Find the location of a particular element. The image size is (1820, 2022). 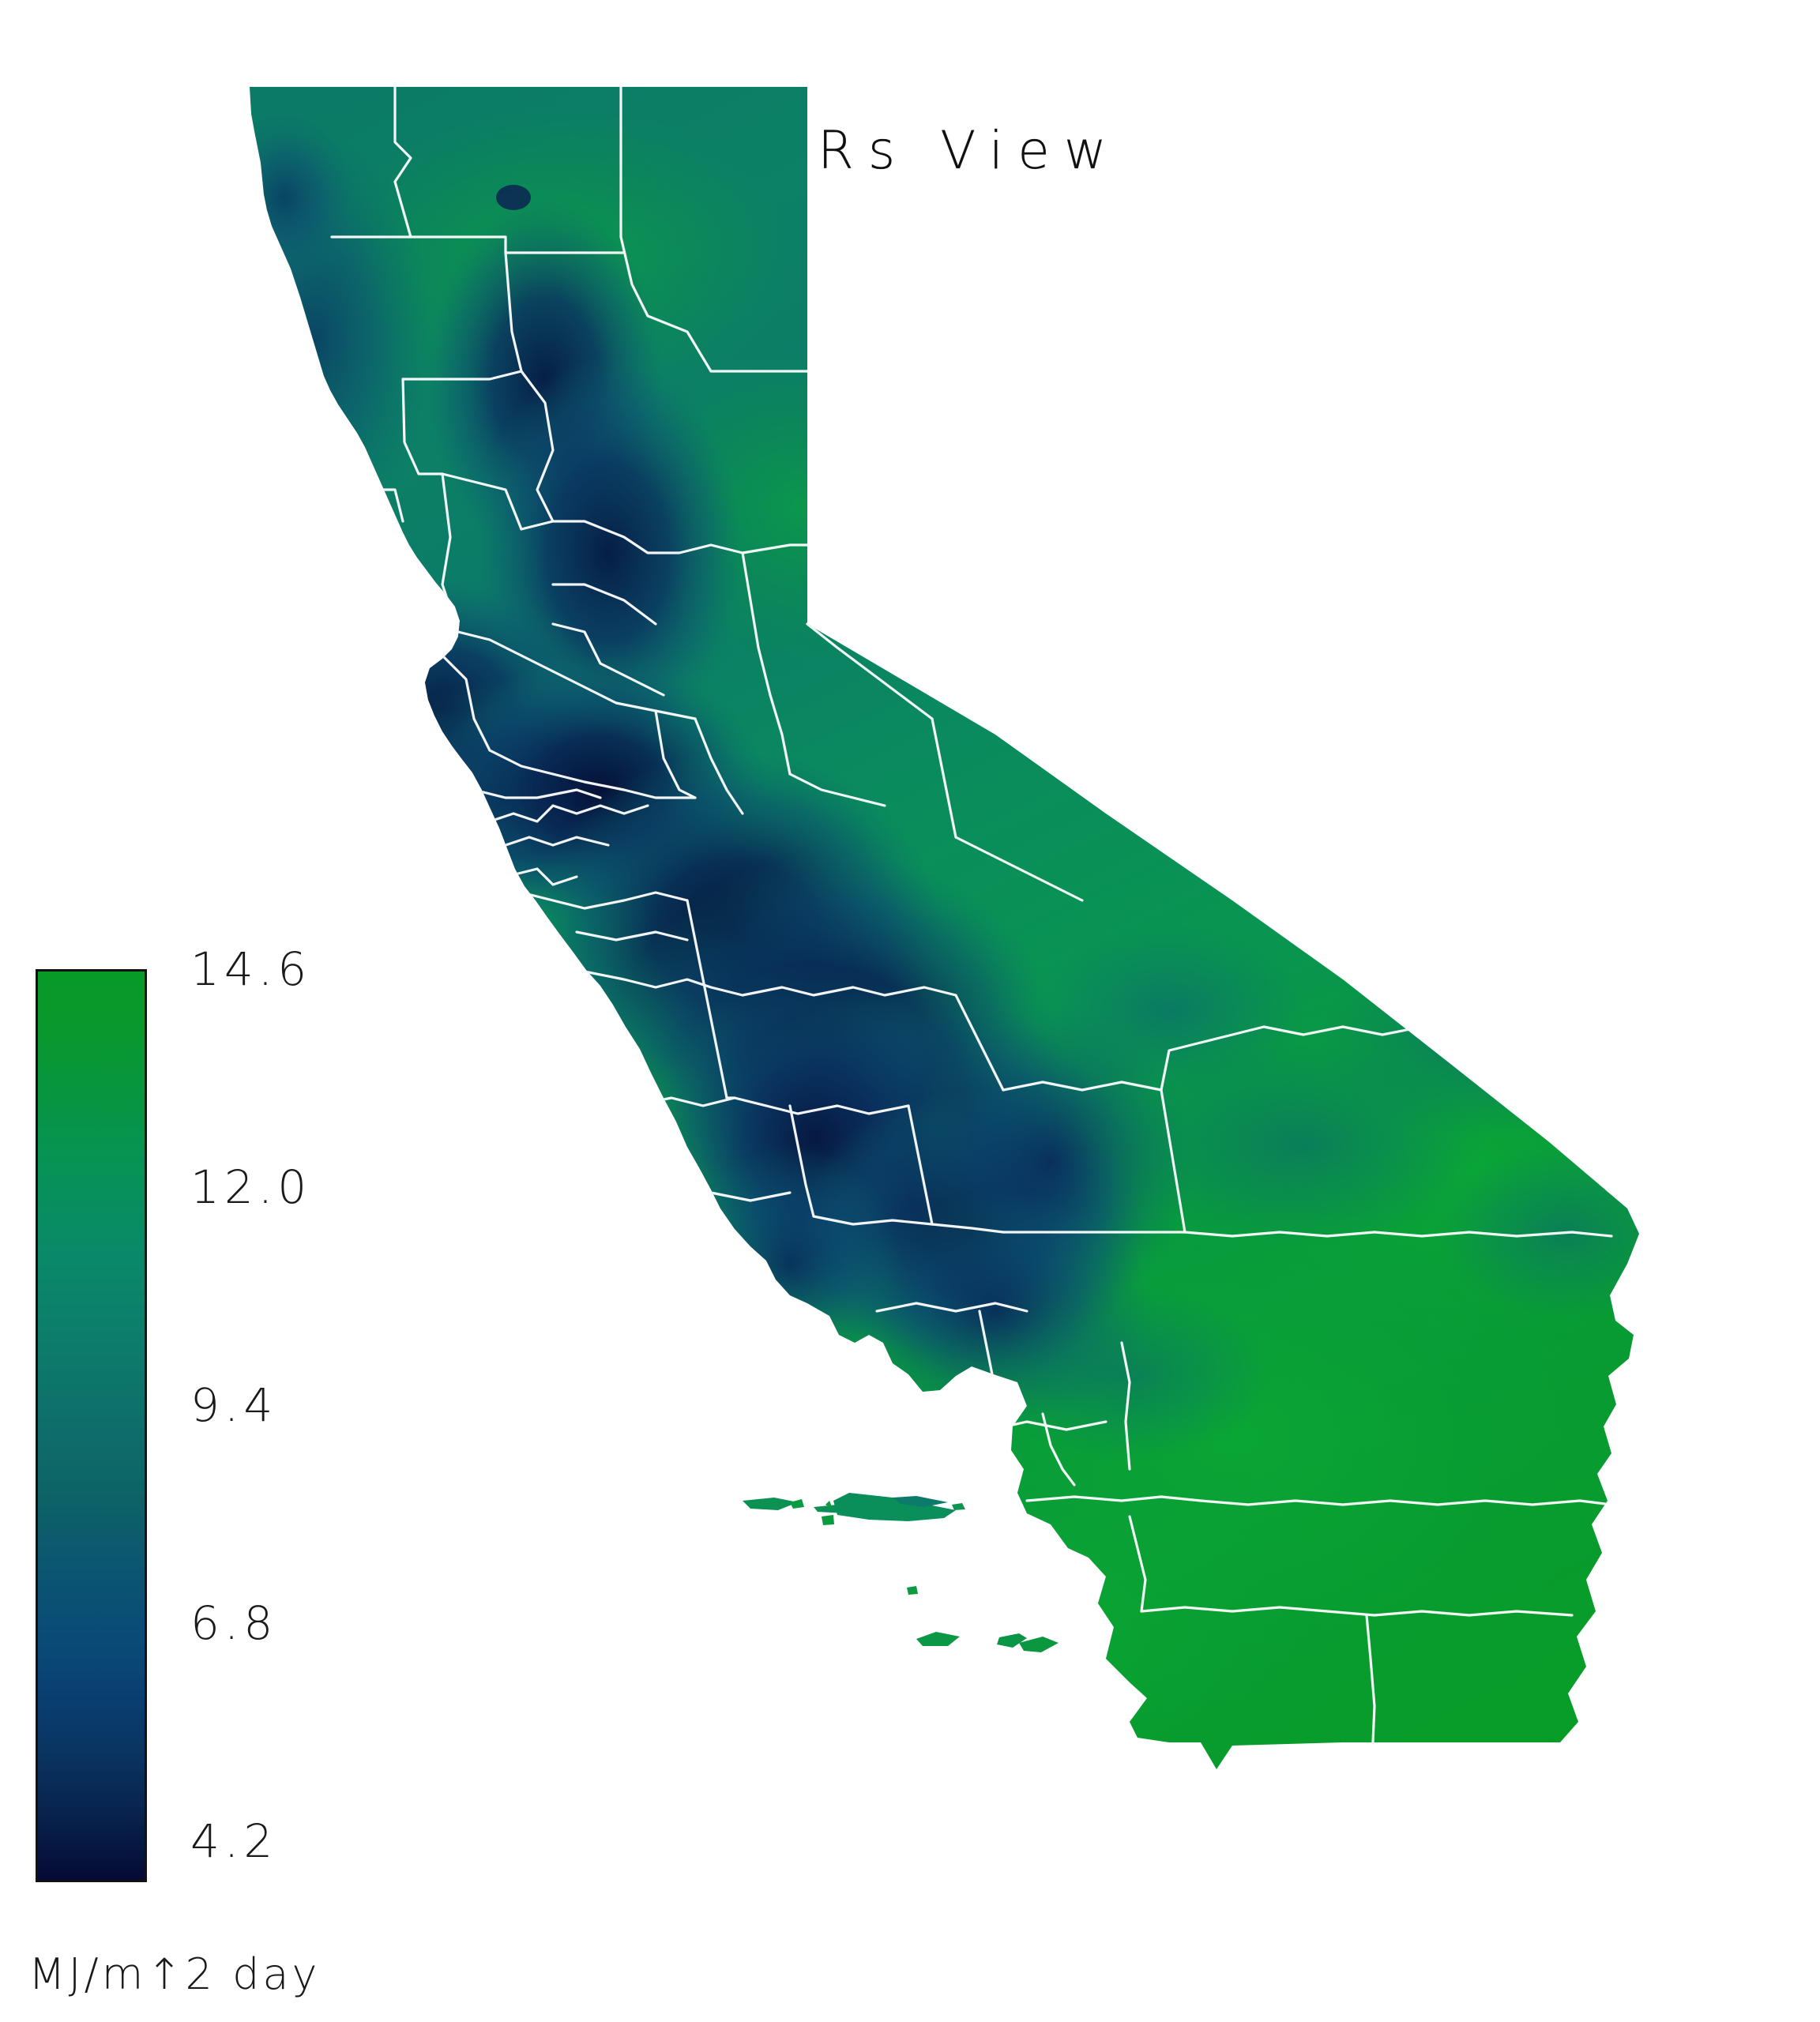

colorbar-tick-max: 14.6 is located at coordinates (251, 969).